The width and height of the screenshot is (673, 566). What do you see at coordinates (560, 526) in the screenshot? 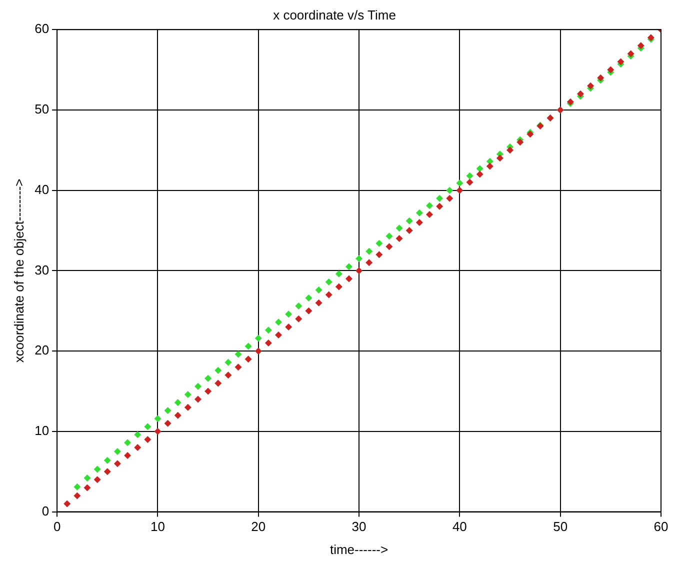
I see `x-tick-label: 50` at bounding box center [560, 526].